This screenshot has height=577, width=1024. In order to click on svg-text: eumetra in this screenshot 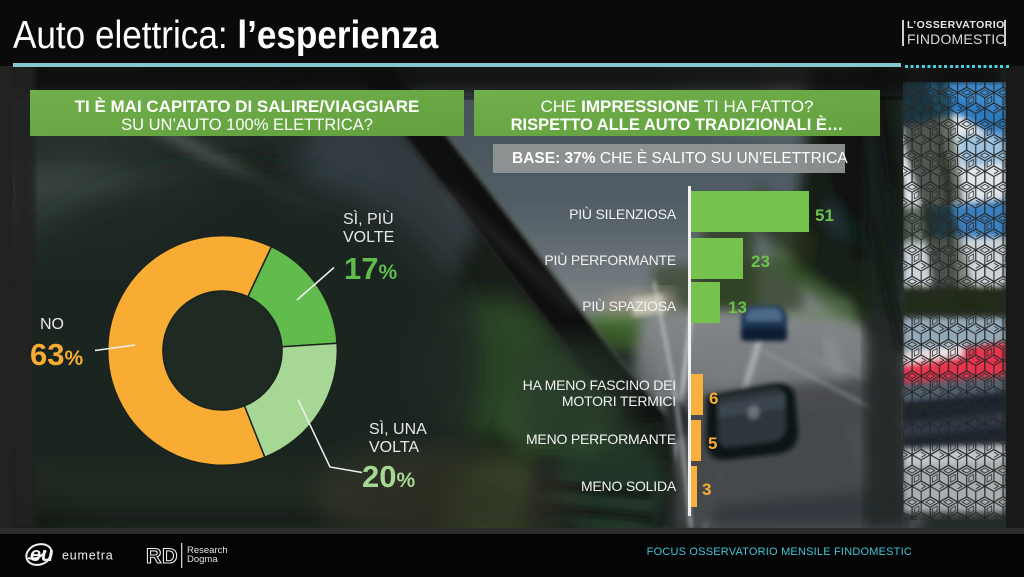, I will do `click(87, 556)`.